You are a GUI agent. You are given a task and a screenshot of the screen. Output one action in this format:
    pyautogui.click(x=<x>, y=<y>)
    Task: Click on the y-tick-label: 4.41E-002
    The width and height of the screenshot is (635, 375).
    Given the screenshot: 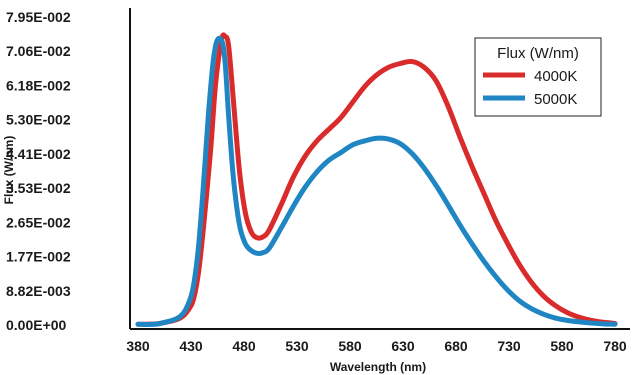 What is the action you would take?
    pyautogui.click(x=38, y=154)
    